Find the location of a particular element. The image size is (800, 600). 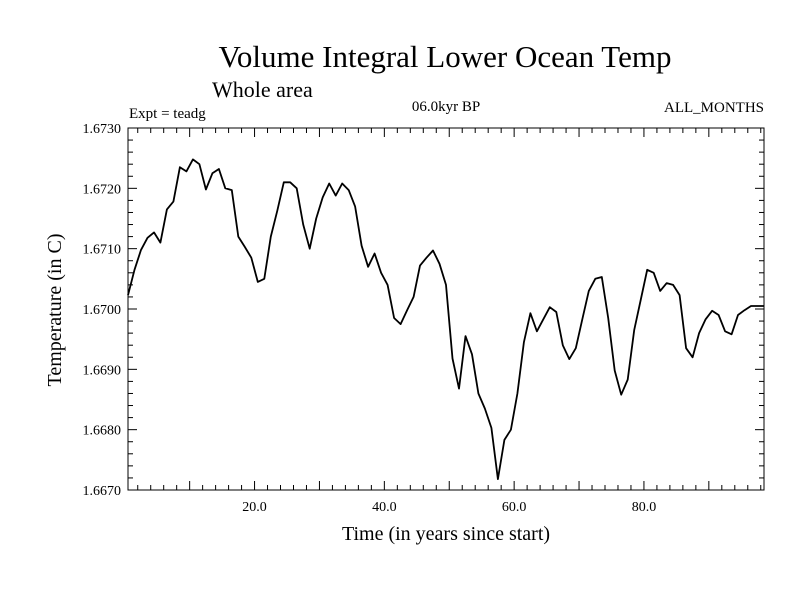

months-label: ALL_MONTHS is located at coordinates (714, 108).